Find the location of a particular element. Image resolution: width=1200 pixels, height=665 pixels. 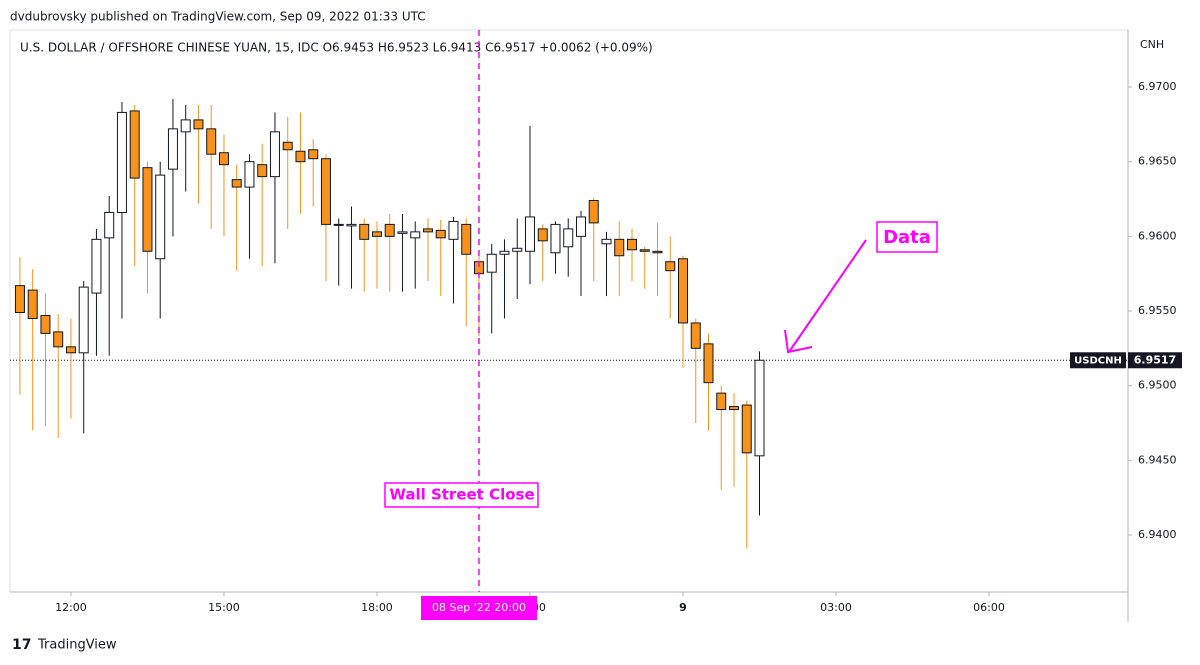

crosshair-label-box is located at coordinates (478, 608).